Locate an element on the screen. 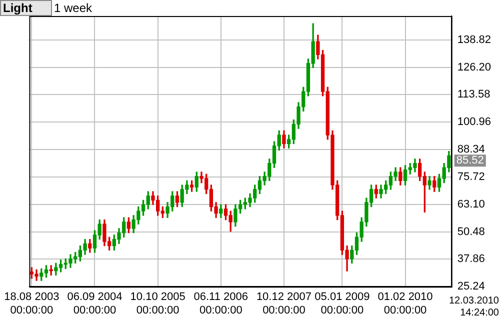 The image size is (501, 321). x-tick-label: 18.08 2003 00:00:00 is located at coordinates (32, 303).